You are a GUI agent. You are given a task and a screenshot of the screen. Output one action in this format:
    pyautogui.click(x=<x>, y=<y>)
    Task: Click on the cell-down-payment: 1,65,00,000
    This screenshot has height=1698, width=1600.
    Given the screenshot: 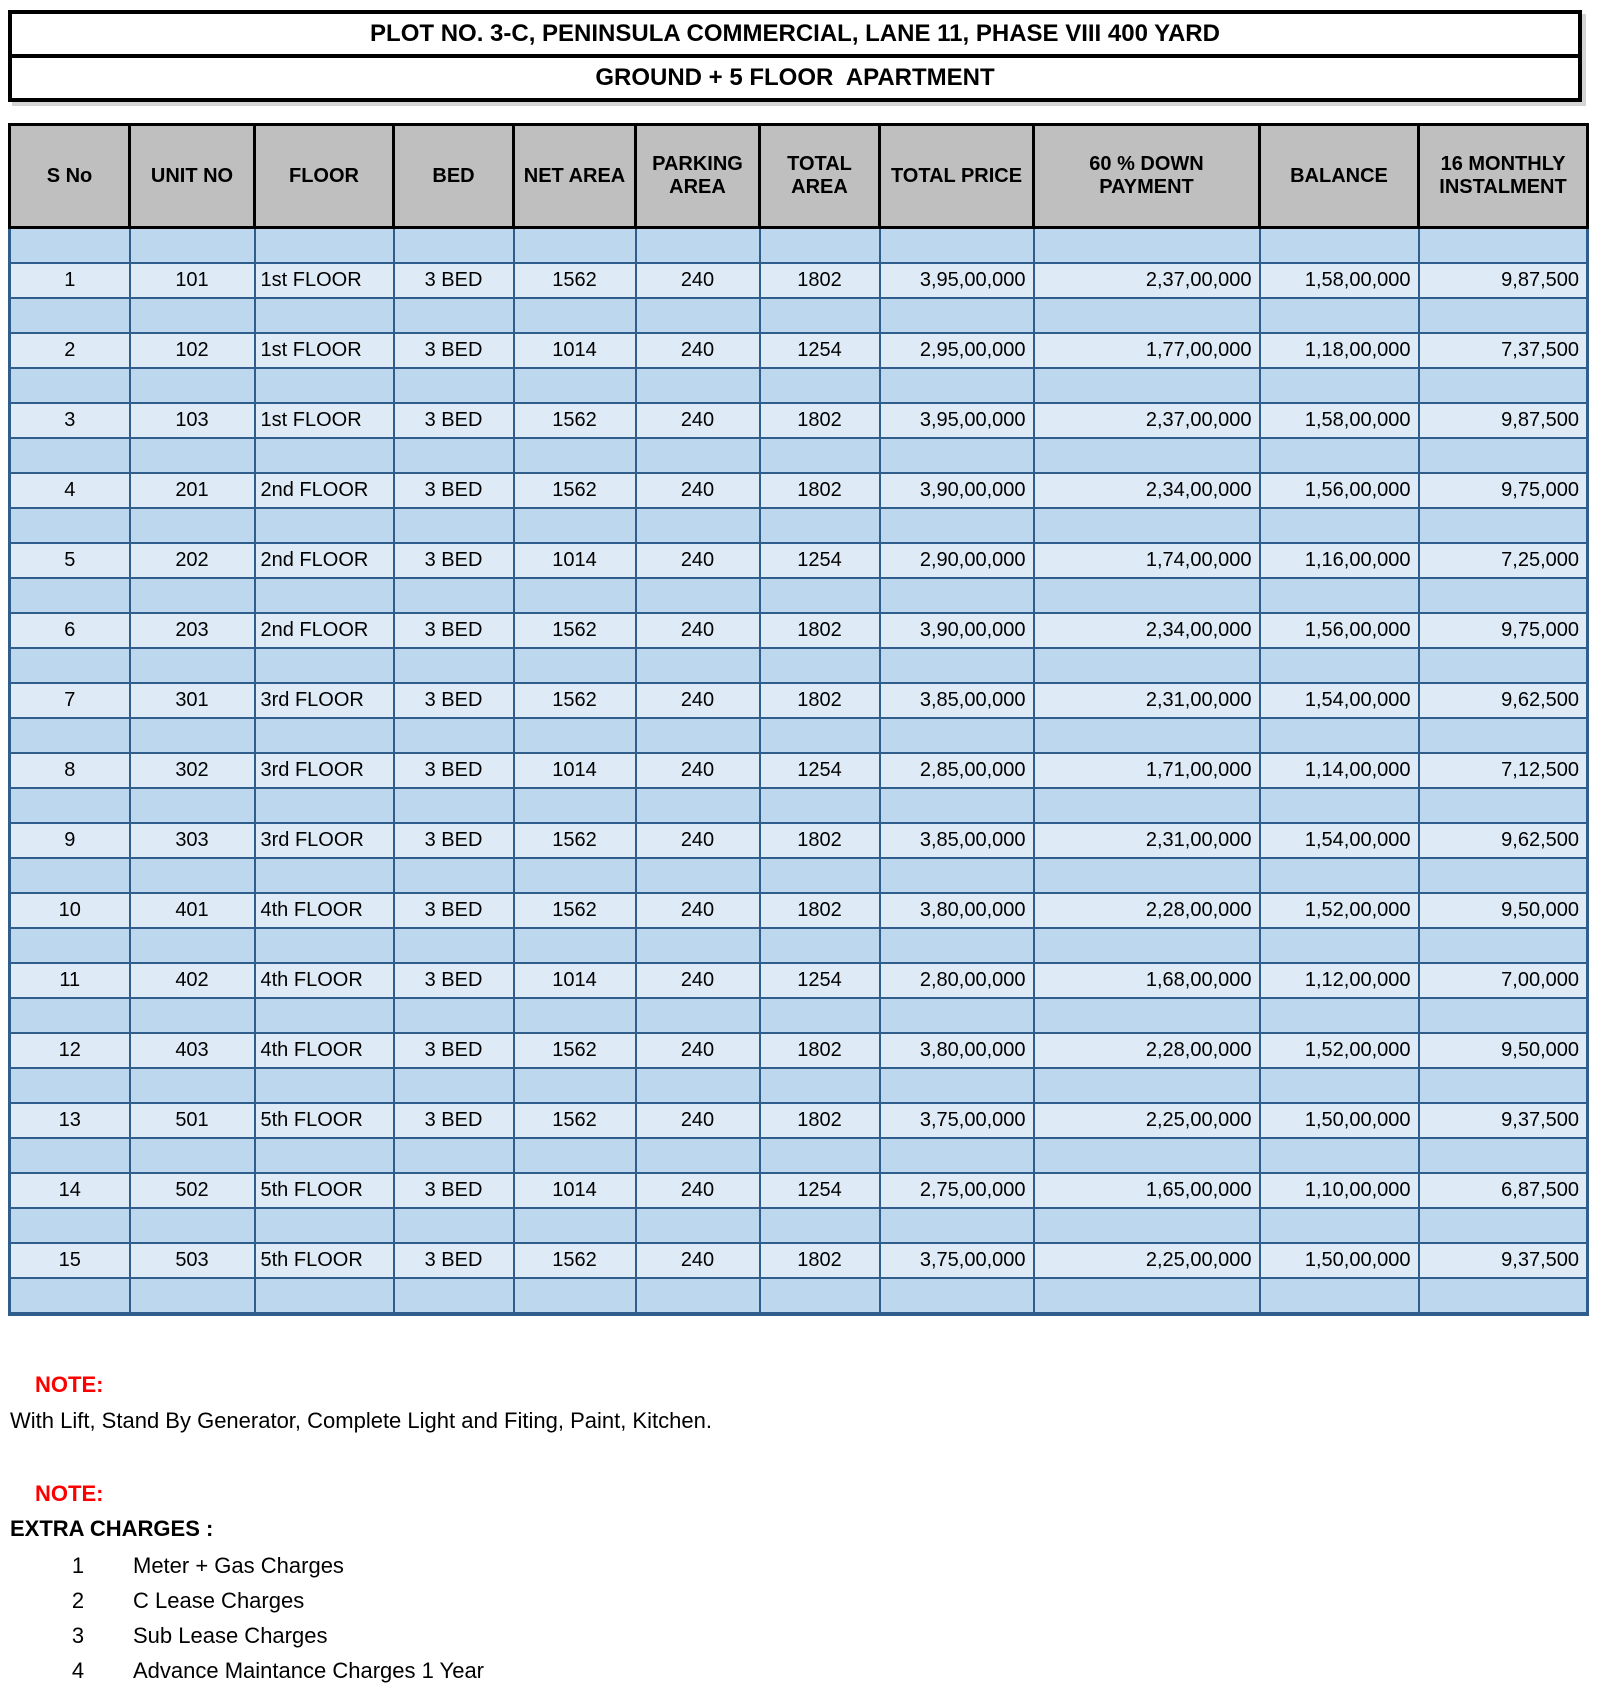 What is the action you would take?
    pyautogui.click(x=1146, y=1190)
    